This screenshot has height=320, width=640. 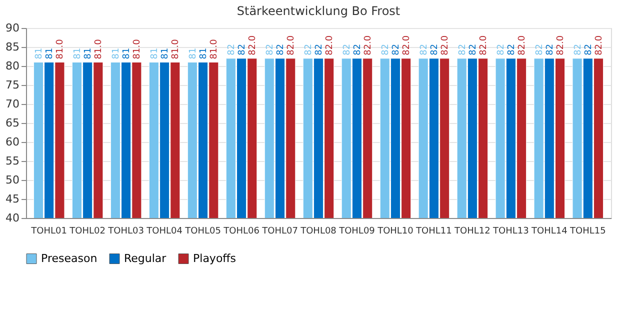 I want to click on x-tick-label: TOHL07, so click(x=279, y=231).